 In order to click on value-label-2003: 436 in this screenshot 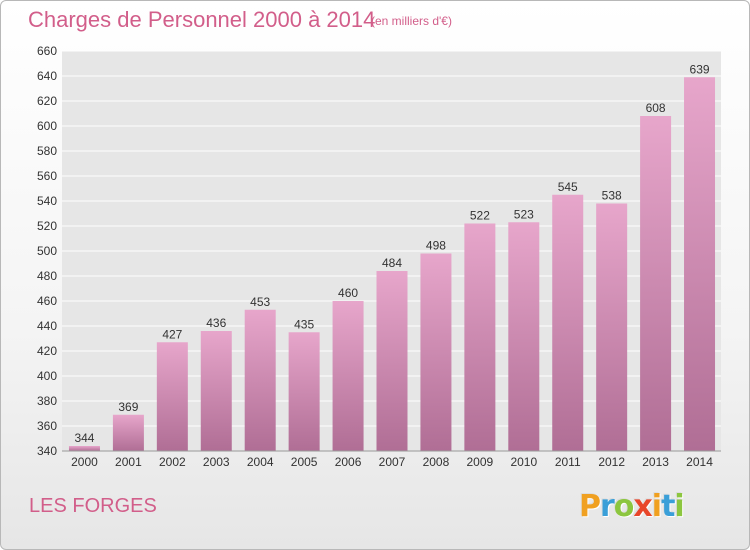, I will do `click(216, 323)`.